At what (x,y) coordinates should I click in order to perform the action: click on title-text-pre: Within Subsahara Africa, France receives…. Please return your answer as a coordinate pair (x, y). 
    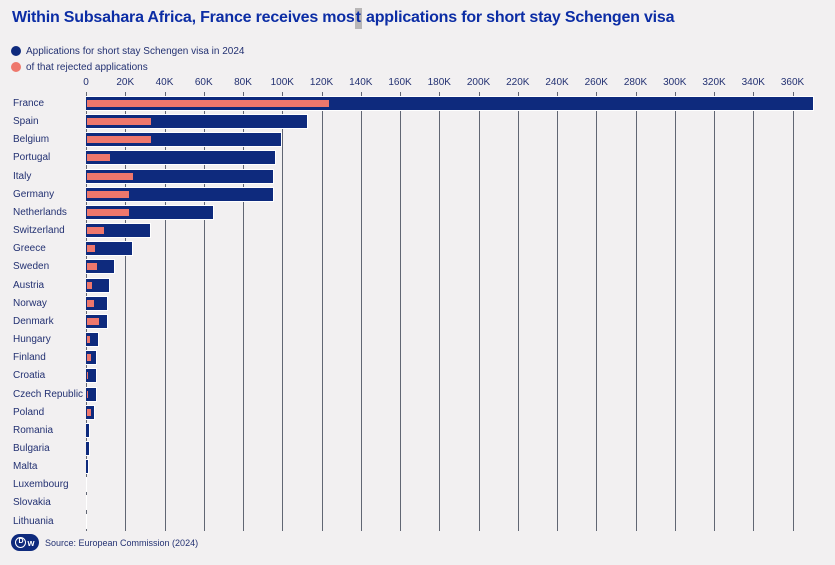
    Looking at the image, I should click on (183, 17).